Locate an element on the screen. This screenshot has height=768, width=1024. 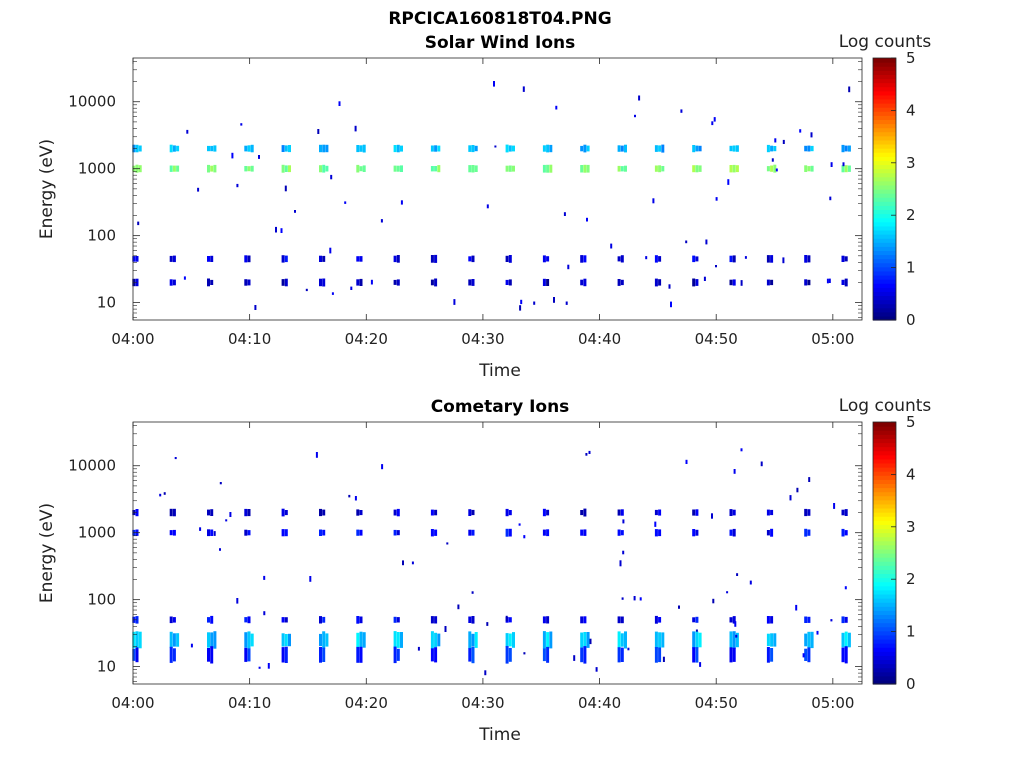
y-tick-label: 100 is located at coordinates (101, 236).